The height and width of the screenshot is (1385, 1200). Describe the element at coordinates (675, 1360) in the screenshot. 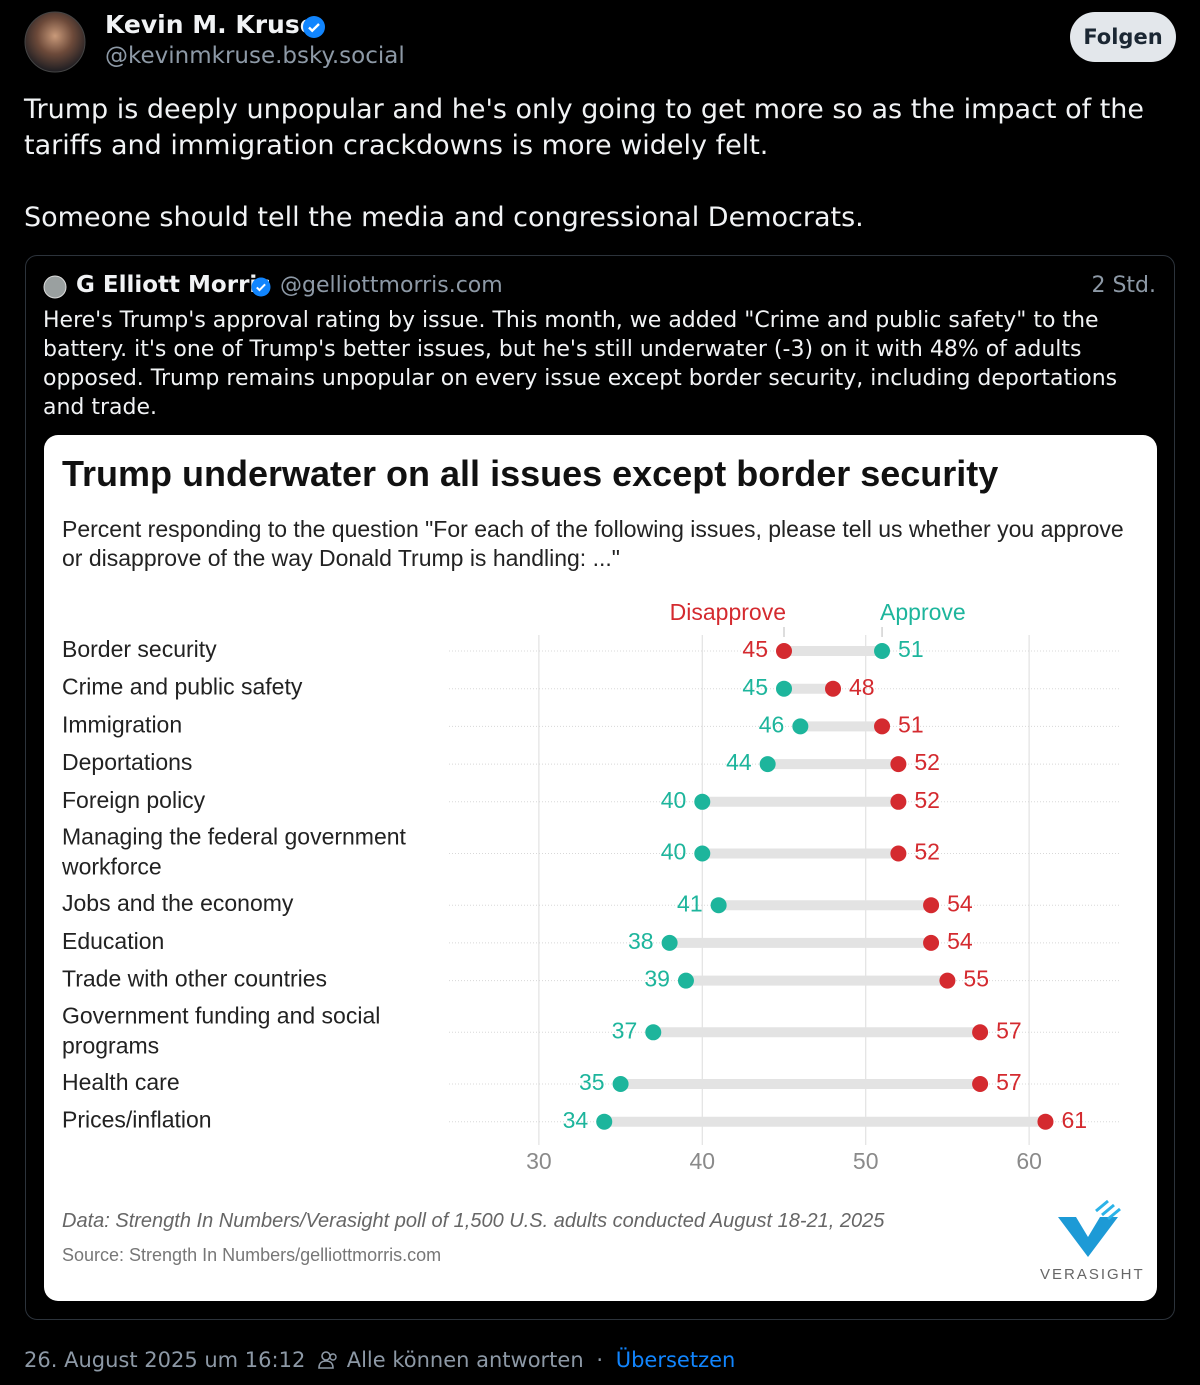

I see `translate: Übersetzen` at that location.